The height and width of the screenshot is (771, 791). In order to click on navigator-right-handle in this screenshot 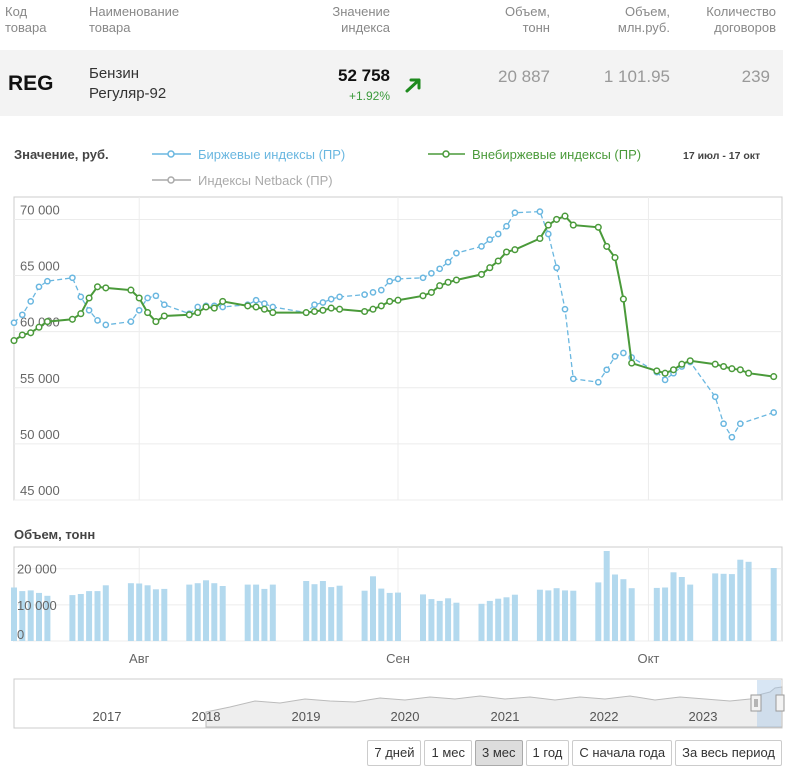, I will do `click(780, 703)`.